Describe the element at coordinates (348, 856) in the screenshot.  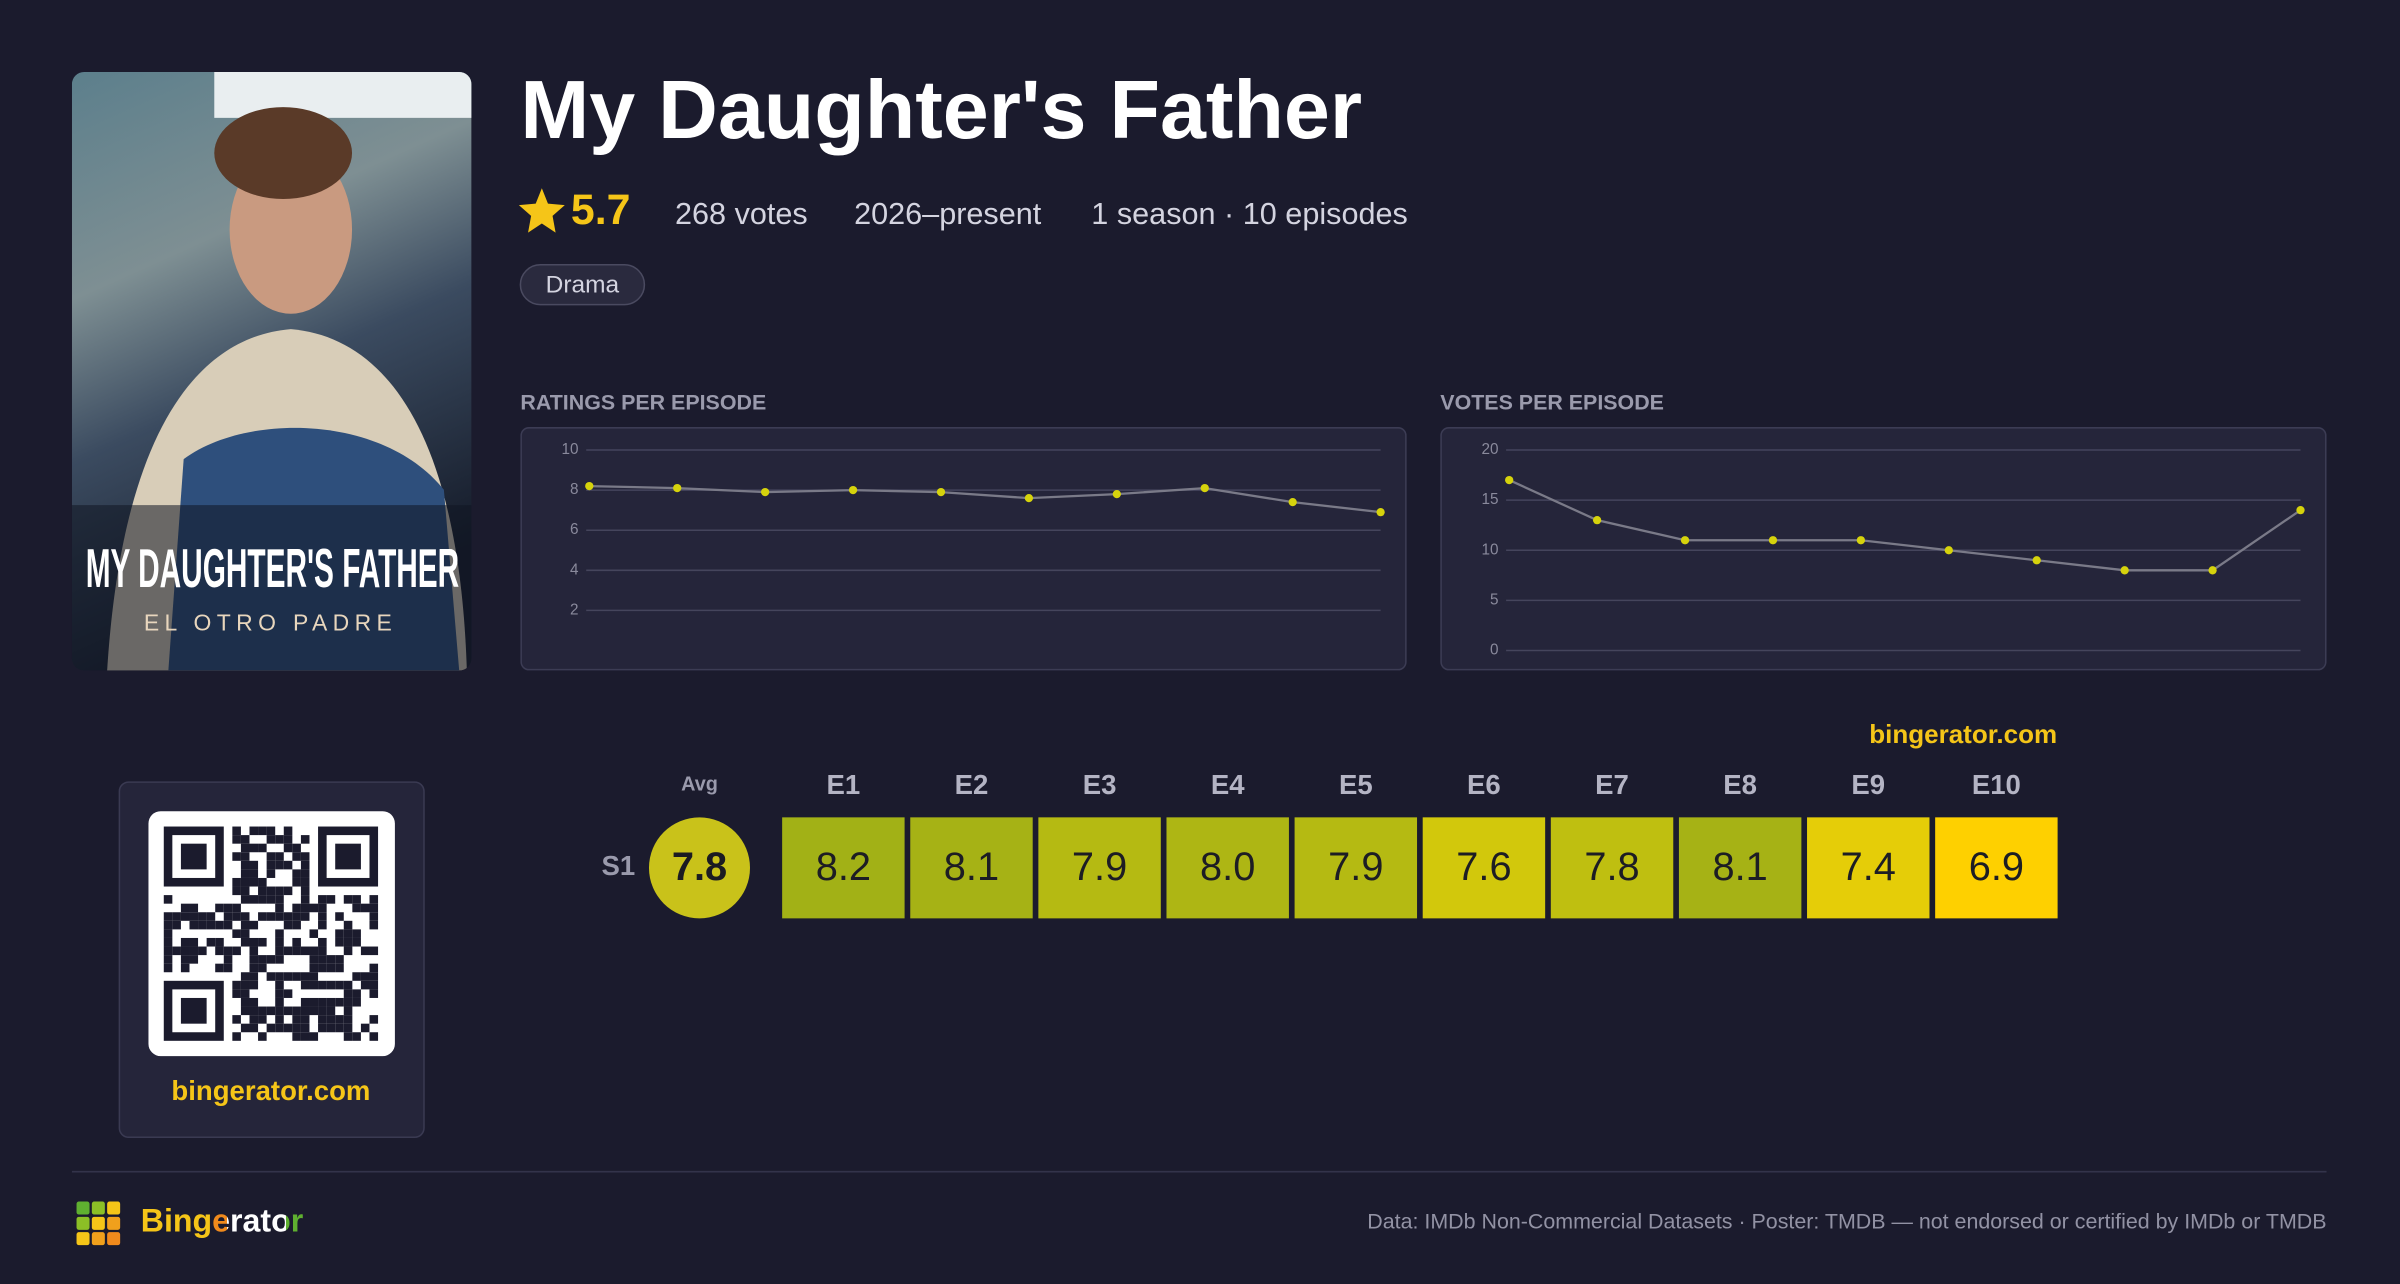
I see `qr-finder` at that location.